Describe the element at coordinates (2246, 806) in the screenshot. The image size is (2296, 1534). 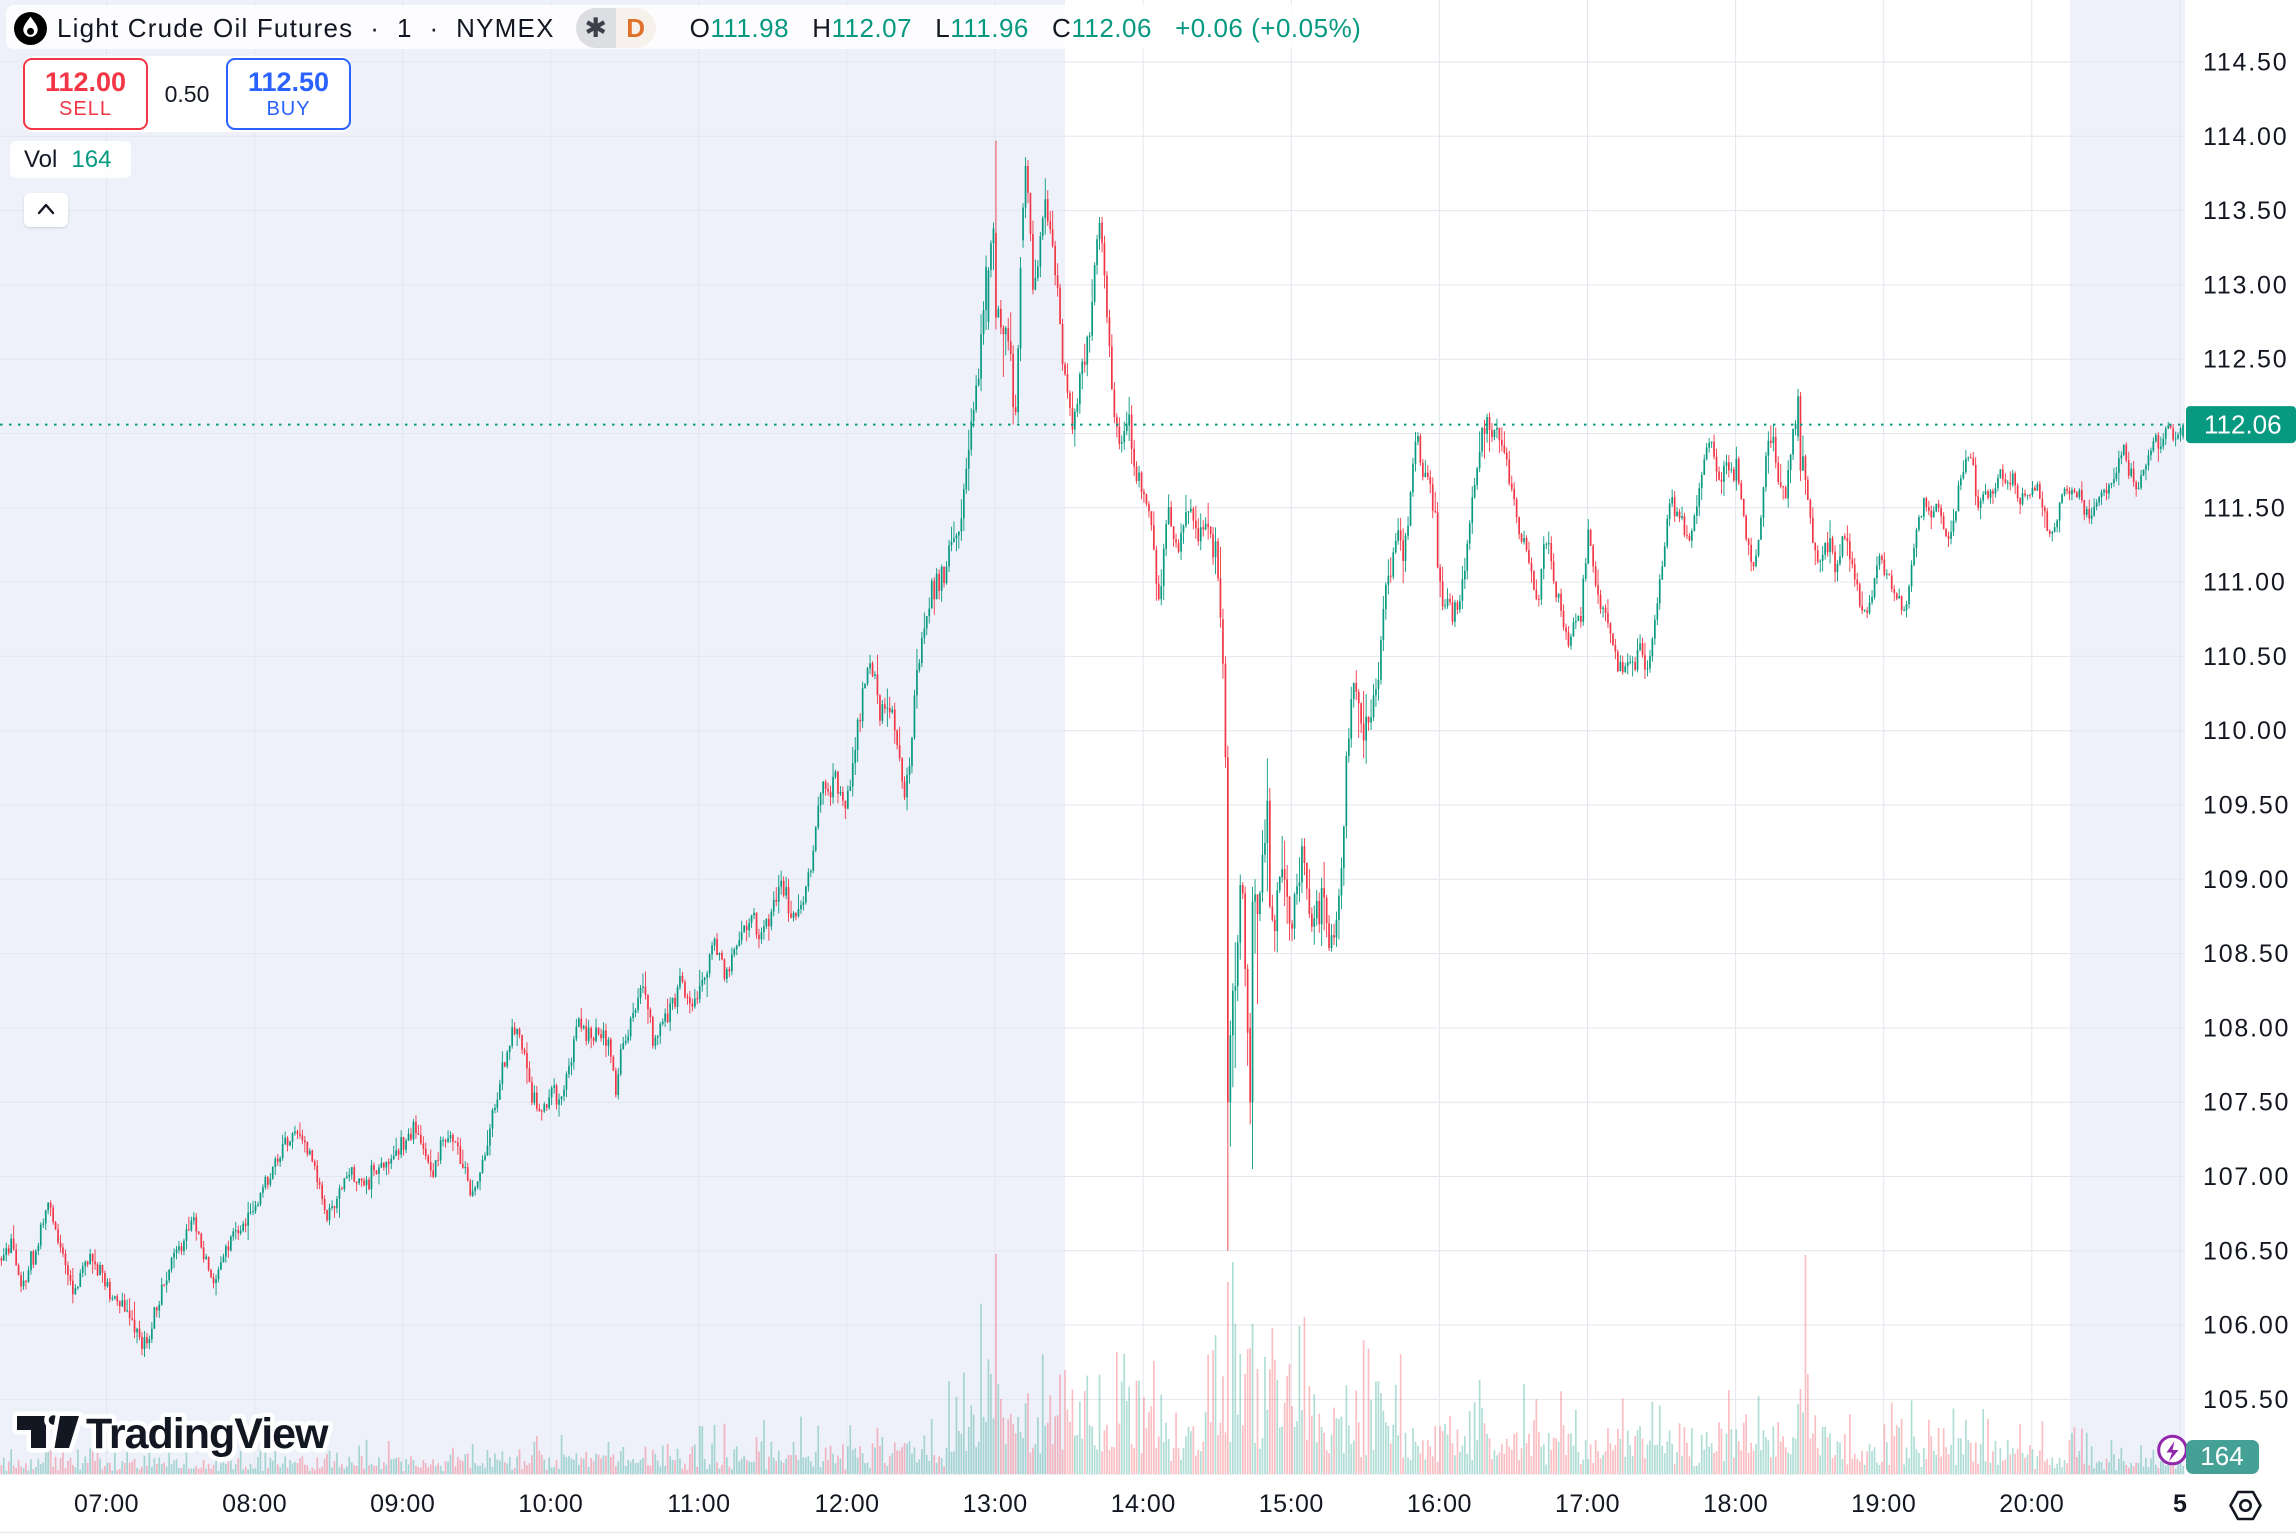
I see `svg-text: 109.50` at that location.